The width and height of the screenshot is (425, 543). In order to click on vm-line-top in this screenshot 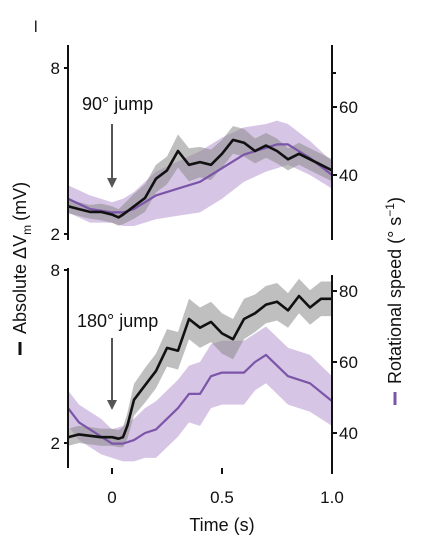, I will do `click(200, 178)`.